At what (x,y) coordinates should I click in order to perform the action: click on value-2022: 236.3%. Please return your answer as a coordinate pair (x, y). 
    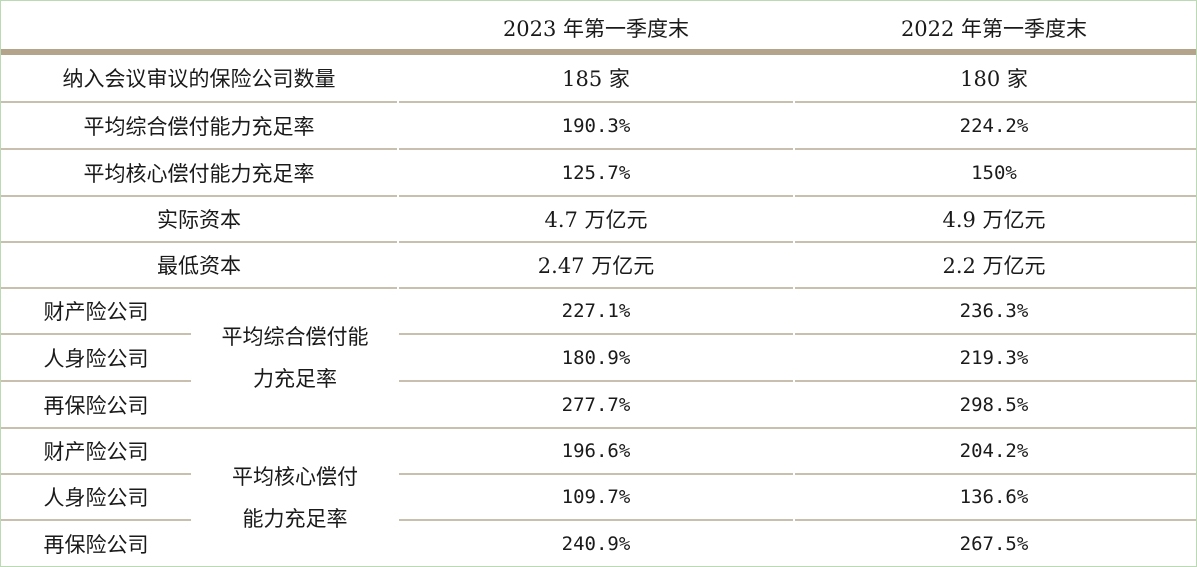
    Looking at the image, I should click on (994, 311).